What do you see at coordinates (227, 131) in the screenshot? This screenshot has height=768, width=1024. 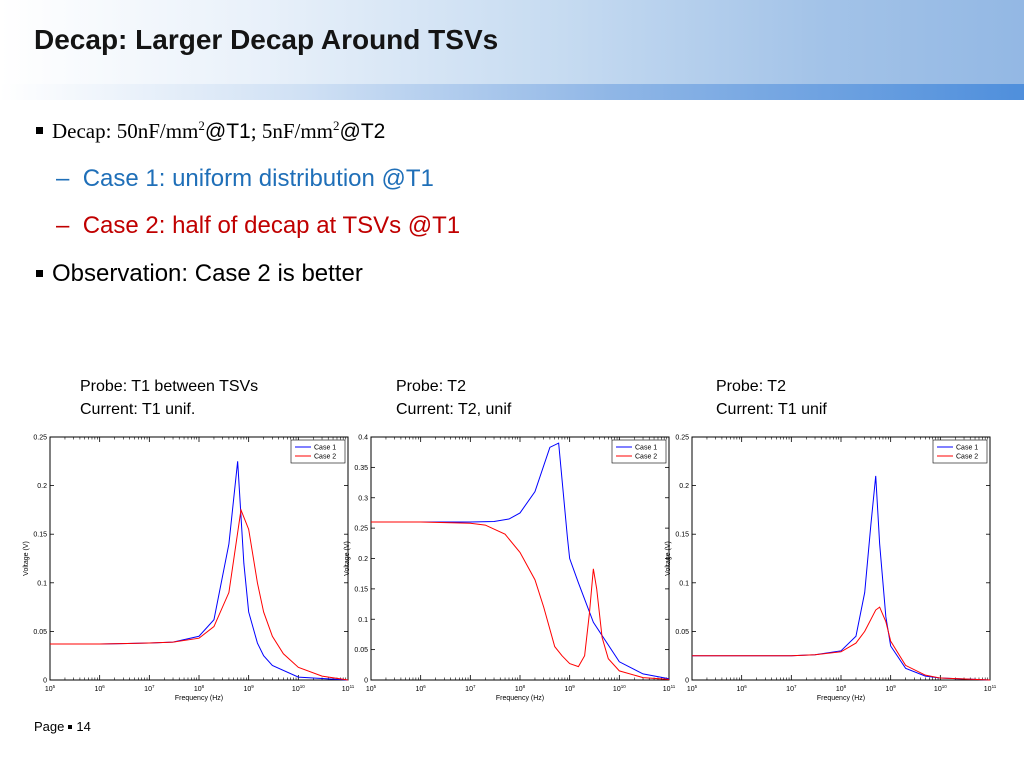 I see `decap-at-t1: @T1` at bounding box center [227, 131].